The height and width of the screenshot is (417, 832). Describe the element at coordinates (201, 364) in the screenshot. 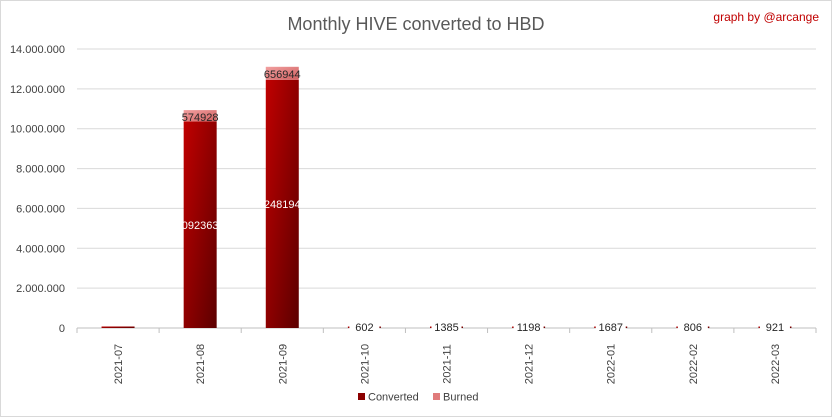

I see `x-tick-label: 2021-08` at that location.